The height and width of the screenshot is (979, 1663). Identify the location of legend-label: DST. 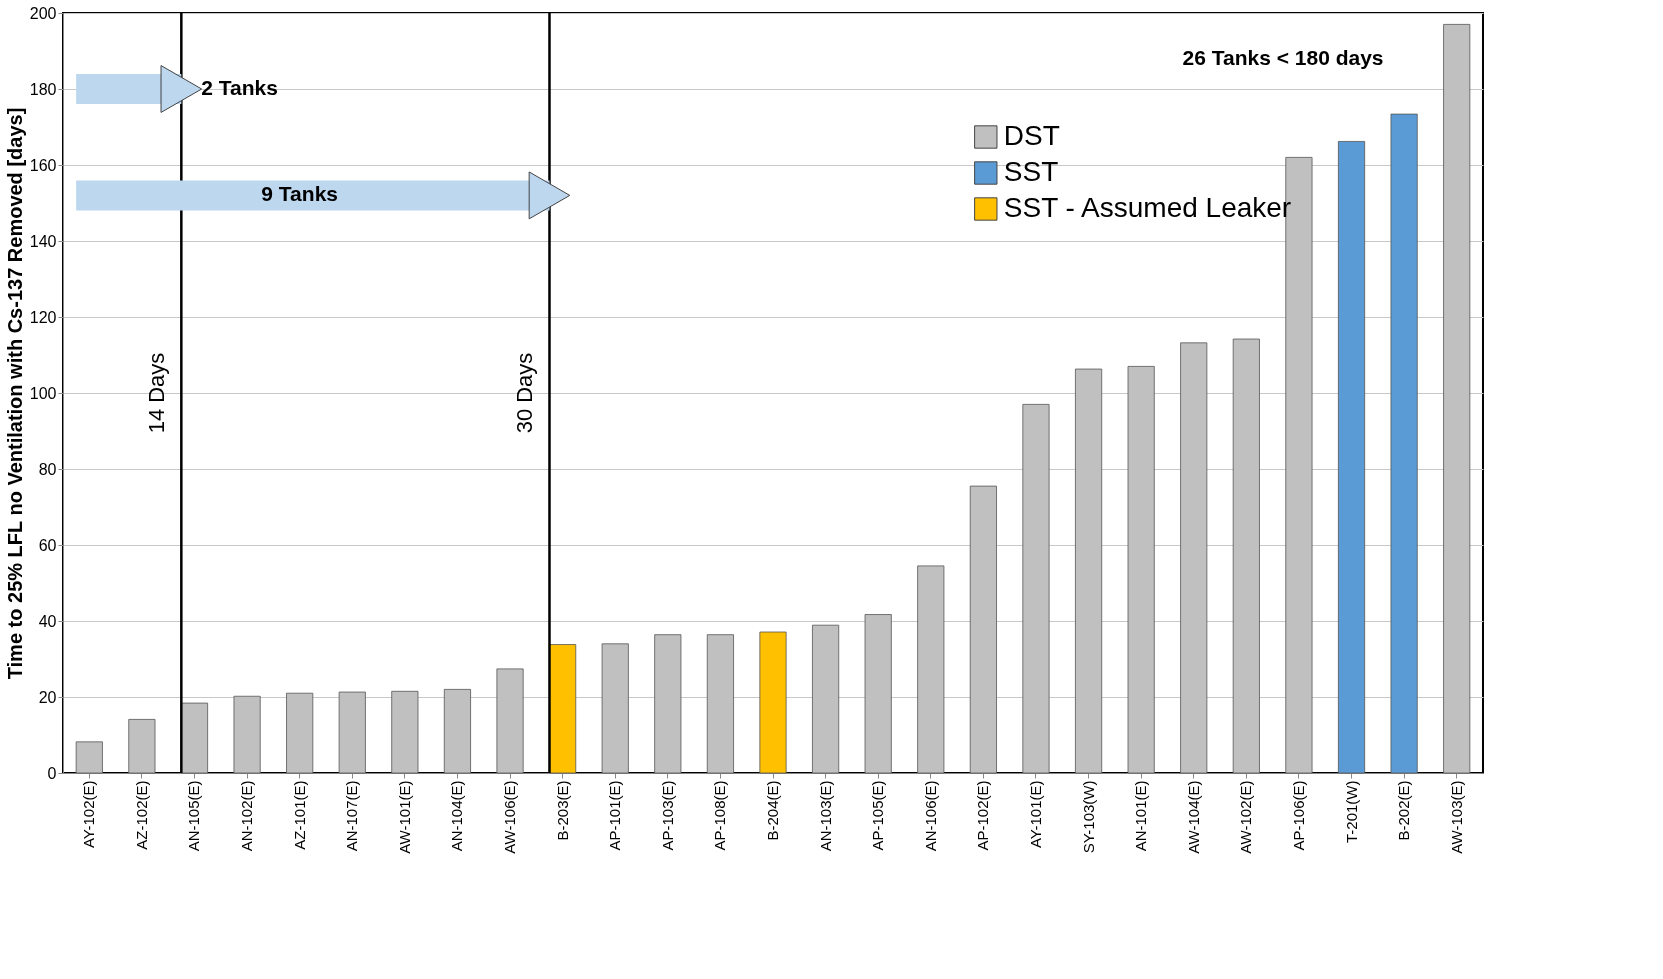
(1031, 135).